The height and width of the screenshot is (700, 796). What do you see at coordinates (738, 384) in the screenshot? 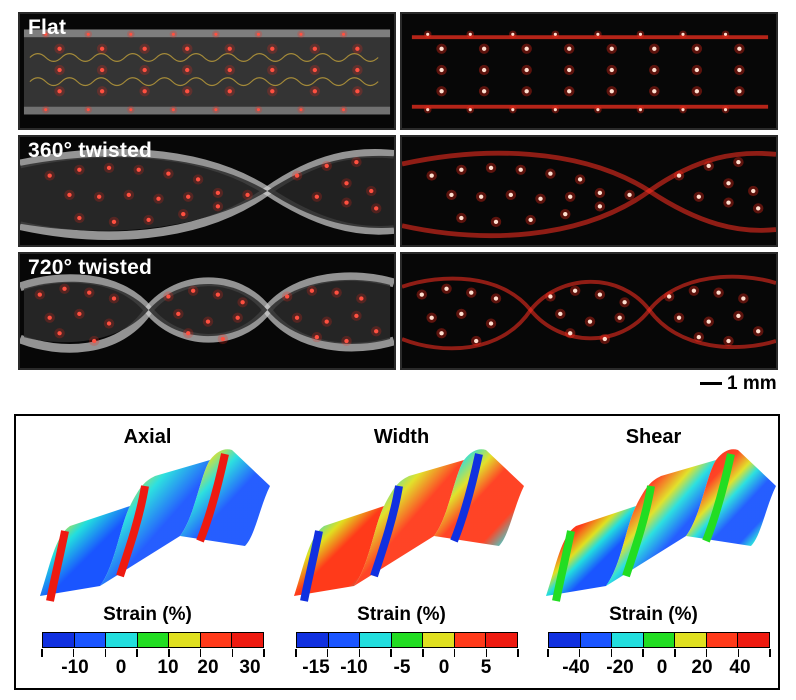
I see `scale-bar: 1 mm` at bounding box center [738, 384].